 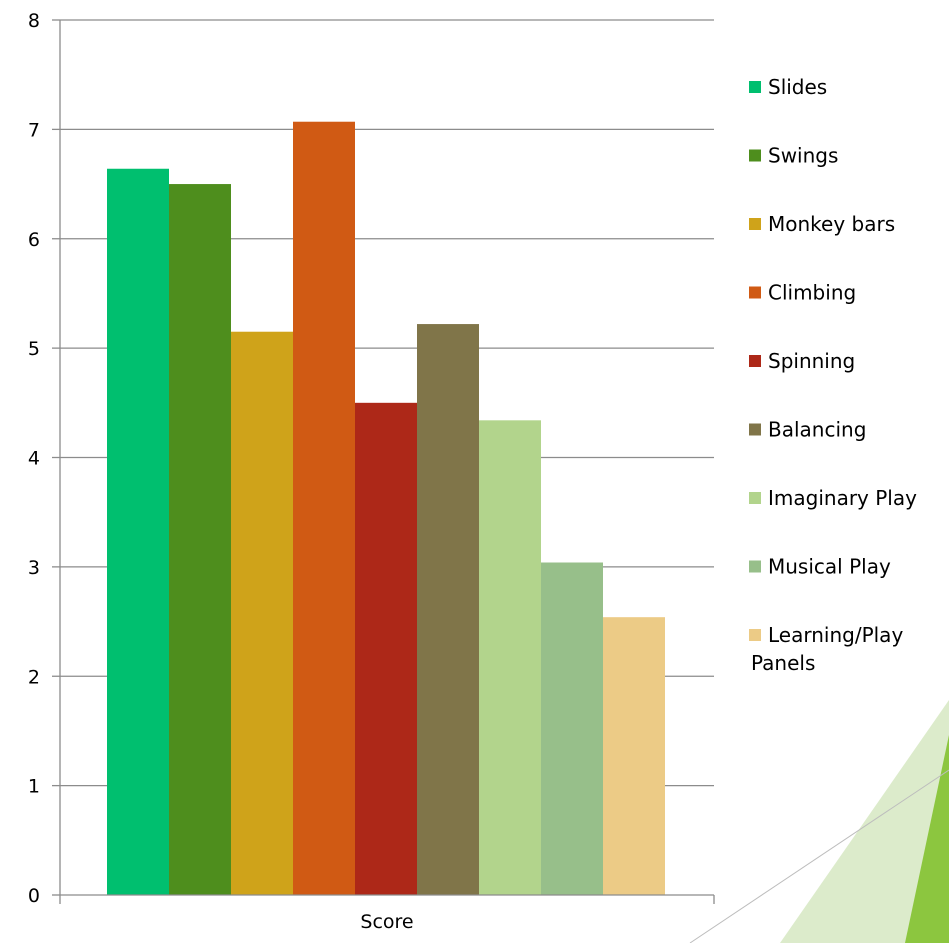 I want to click on y-tick-label: 6, so click(x=34, y=240).